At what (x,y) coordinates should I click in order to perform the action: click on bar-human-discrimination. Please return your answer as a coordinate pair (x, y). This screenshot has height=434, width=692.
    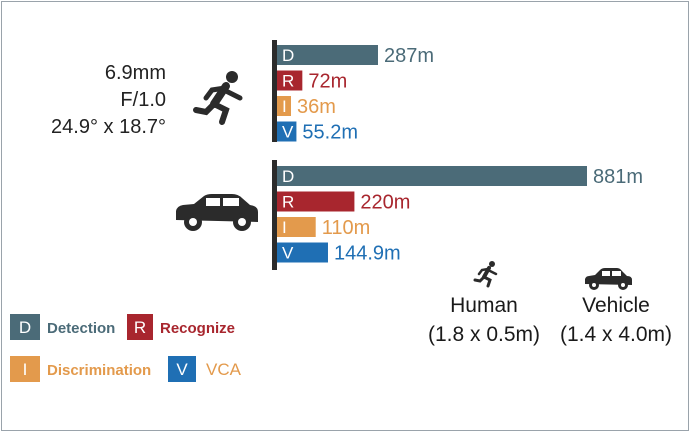
    Looking at the image, I should click on (284, 106).